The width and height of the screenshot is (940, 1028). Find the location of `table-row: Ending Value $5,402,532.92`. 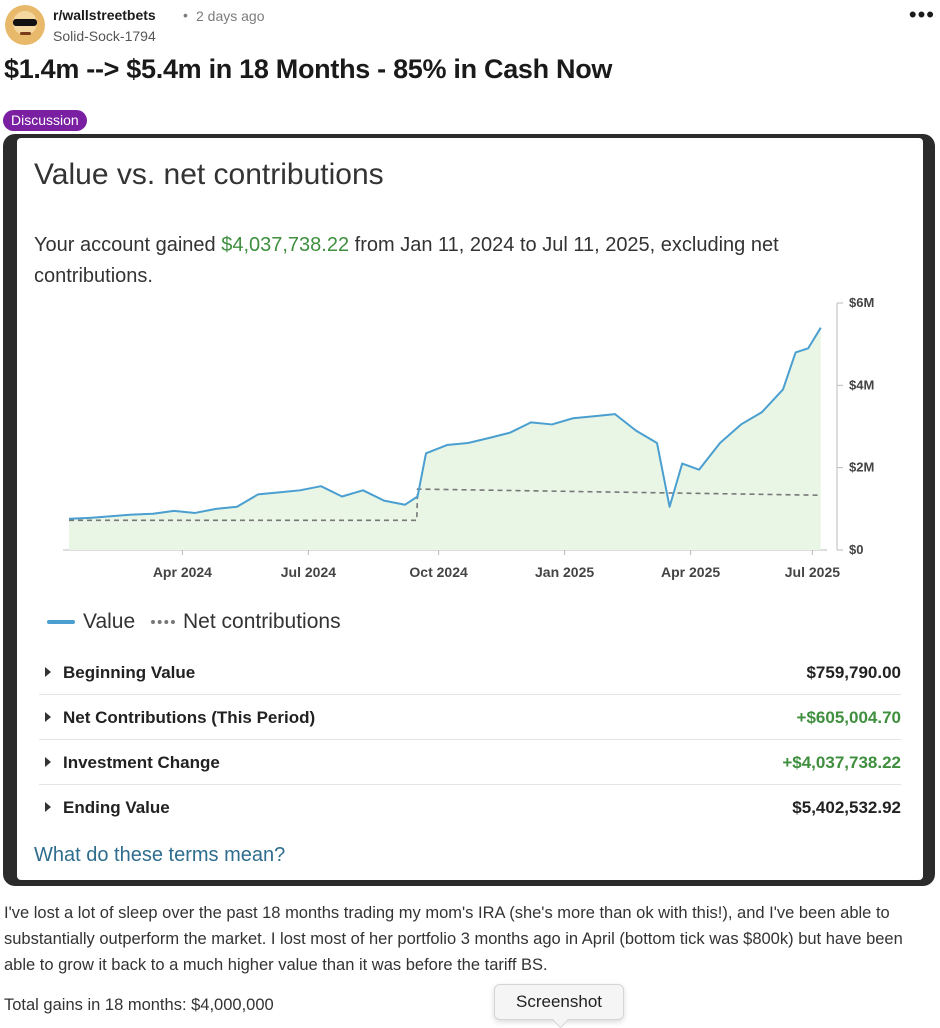

table-row: Ending Value $5,402,532.92 is located at coordinates (470, 807).